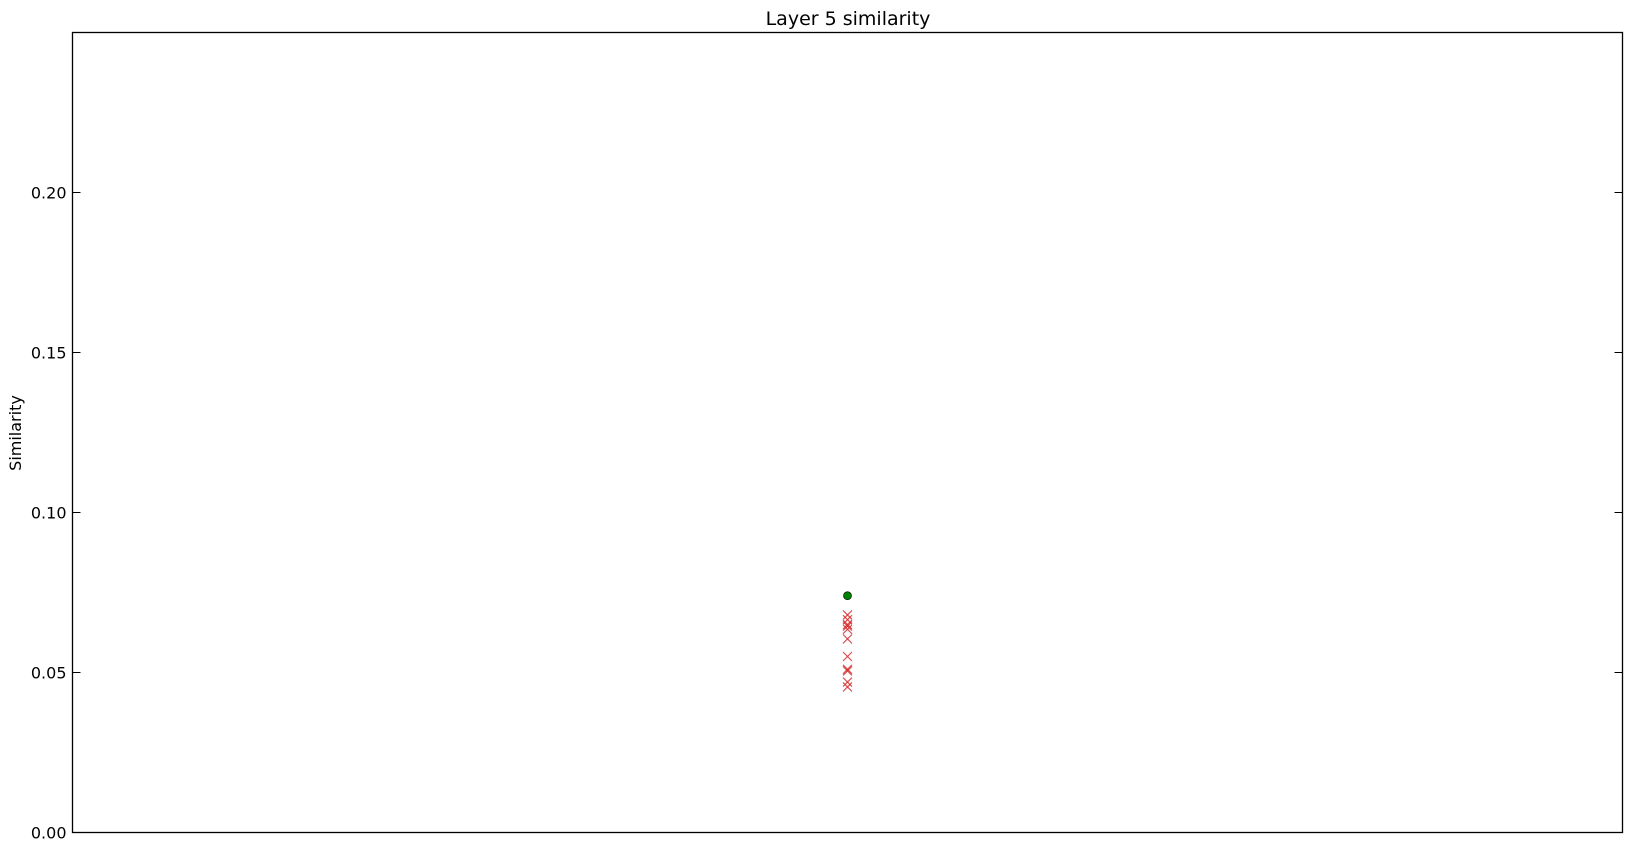  I want to click on data-points, so click(847, 641).